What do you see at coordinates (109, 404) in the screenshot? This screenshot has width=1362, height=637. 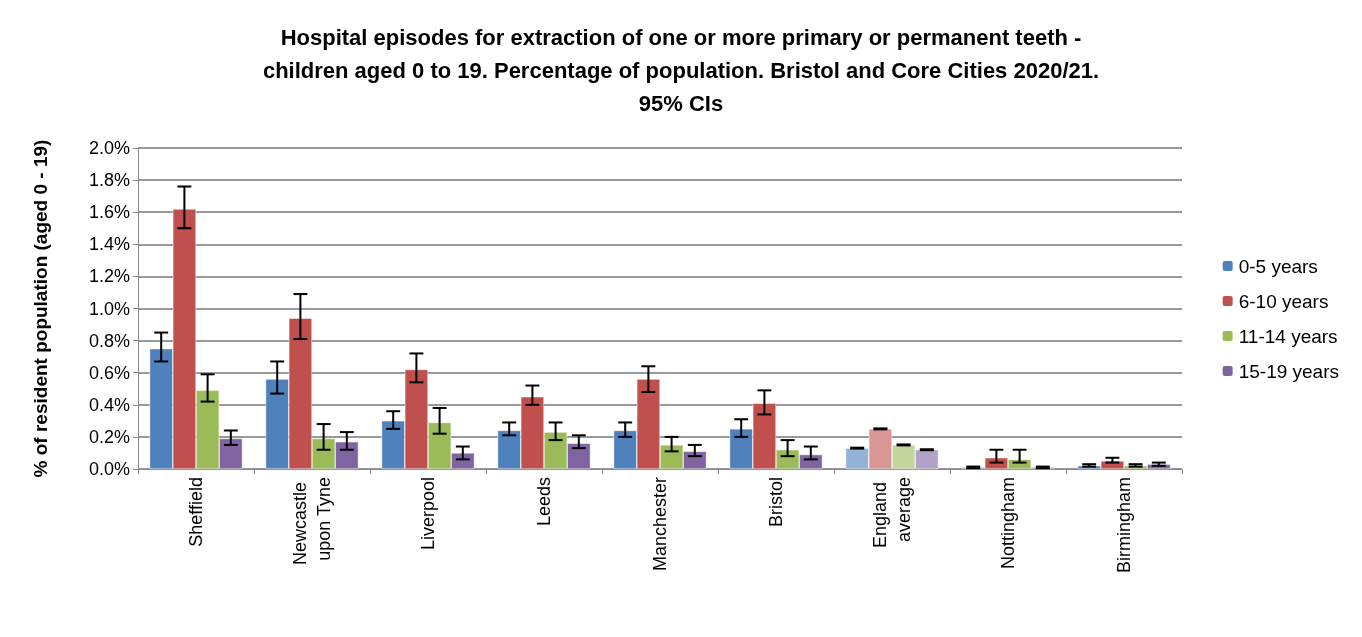 I see `y-tick-label: 0.4%` at bounding box center [109, 404].